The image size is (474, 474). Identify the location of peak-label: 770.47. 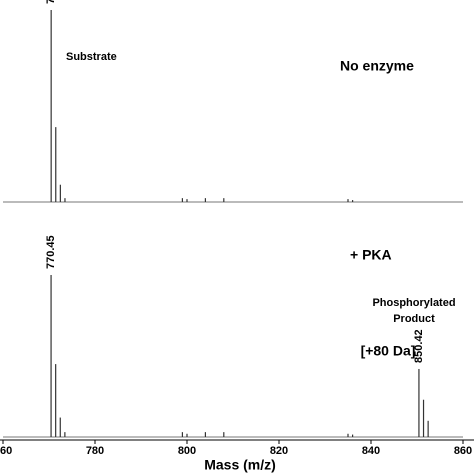
(51, 2).